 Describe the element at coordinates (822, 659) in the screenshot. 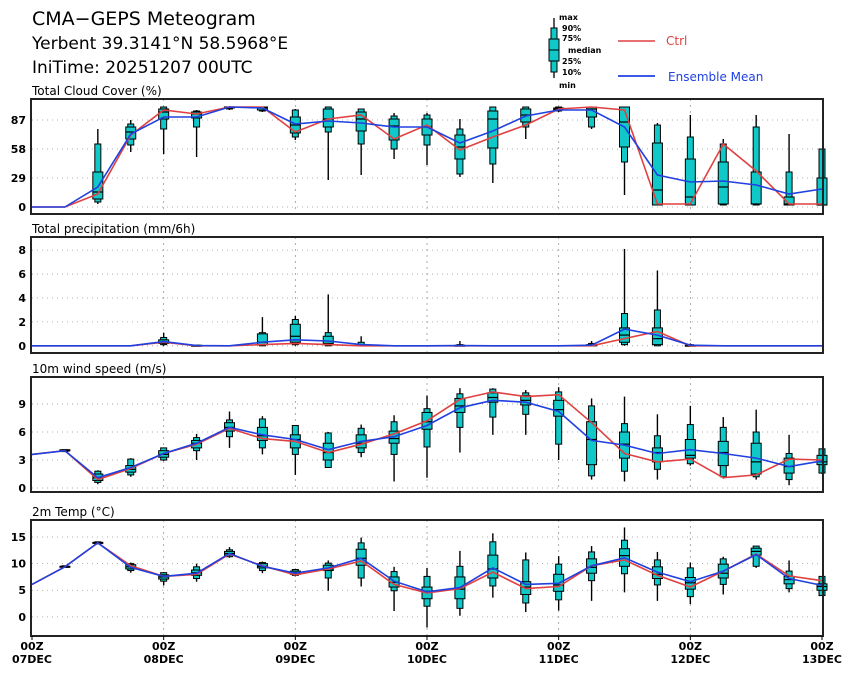

I see `x-tick-date: 13DEC` at that location.